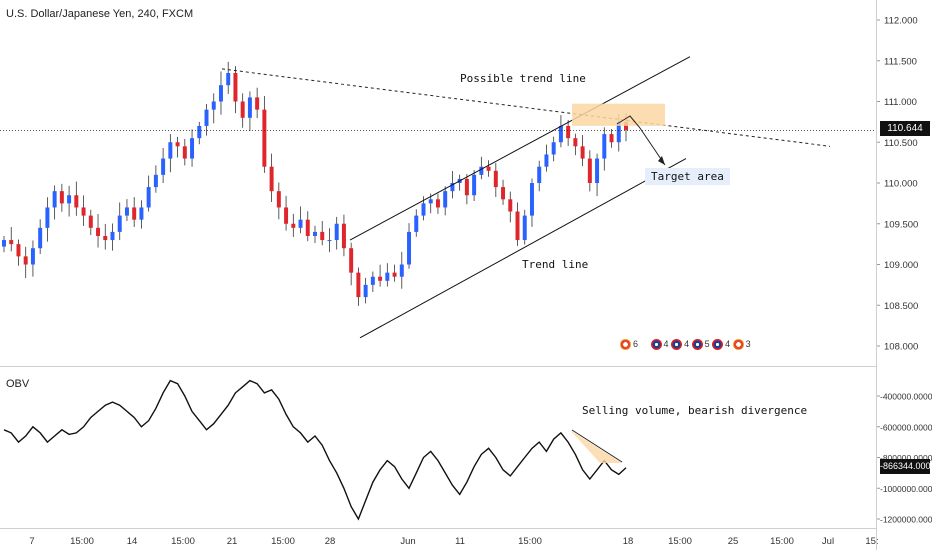  I want to click on time-tick-label: 7, so click(31, 541).